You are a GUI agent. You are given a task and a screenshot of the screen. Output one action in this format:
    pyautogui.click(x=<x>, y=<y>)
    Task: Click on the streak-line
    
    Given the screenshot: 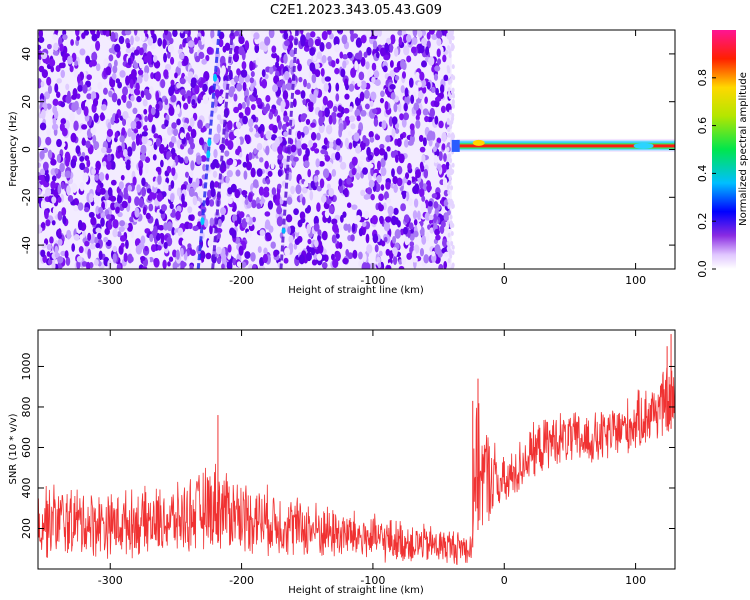 What is the action you would take?
    pyautogui.click(x=208, y=149)
    